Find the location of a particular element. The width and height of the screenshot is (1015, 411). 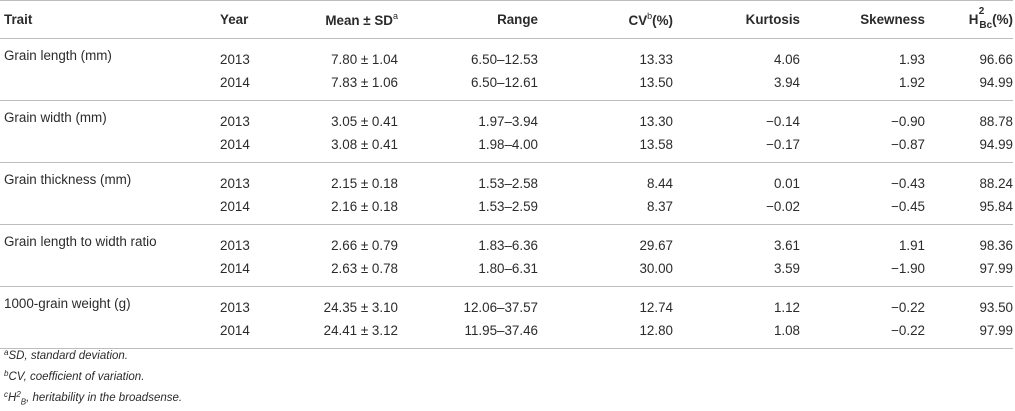

mean-sd-cell: 2.15 ± 0.18 is located at coordinates (364, 183).